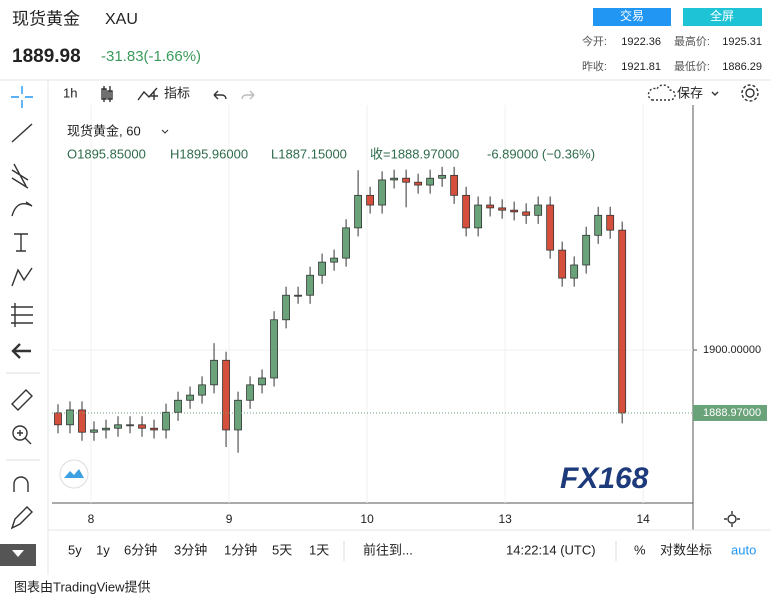  Describe the element at coordinates (21, 351) in the screenshot. I see `back-tool` at that location.